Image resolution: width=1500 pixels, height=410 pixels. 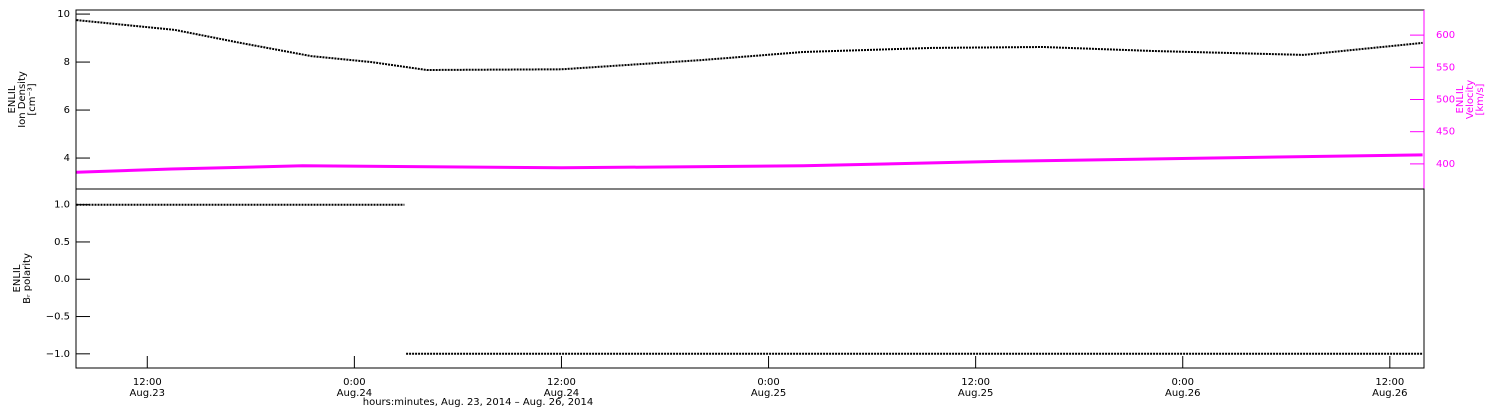 What do you see at coordinates (27, 278) in the screenshot?
I see `y-label-line: Bᵣ polarity` at bounding box center [27, 278].